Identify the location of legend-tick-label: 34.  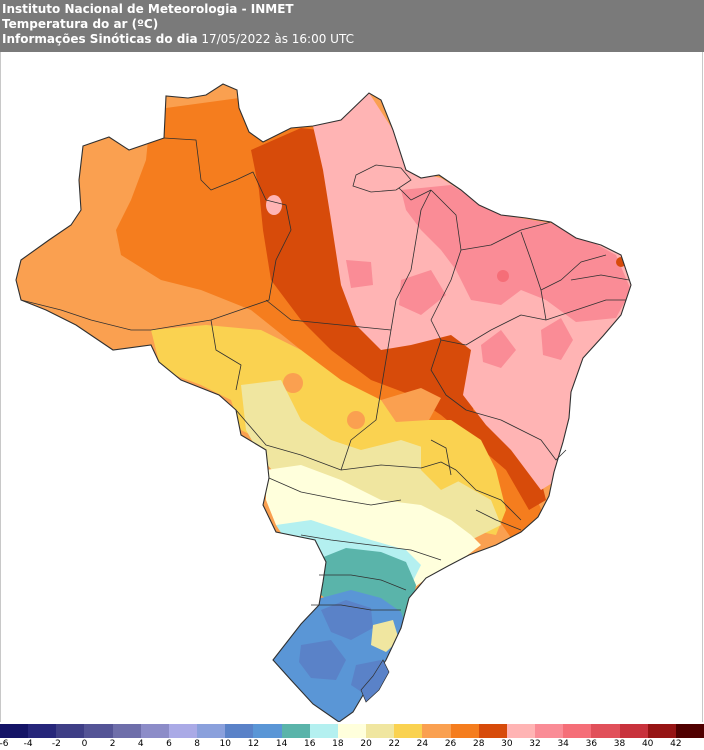
(563, 744).